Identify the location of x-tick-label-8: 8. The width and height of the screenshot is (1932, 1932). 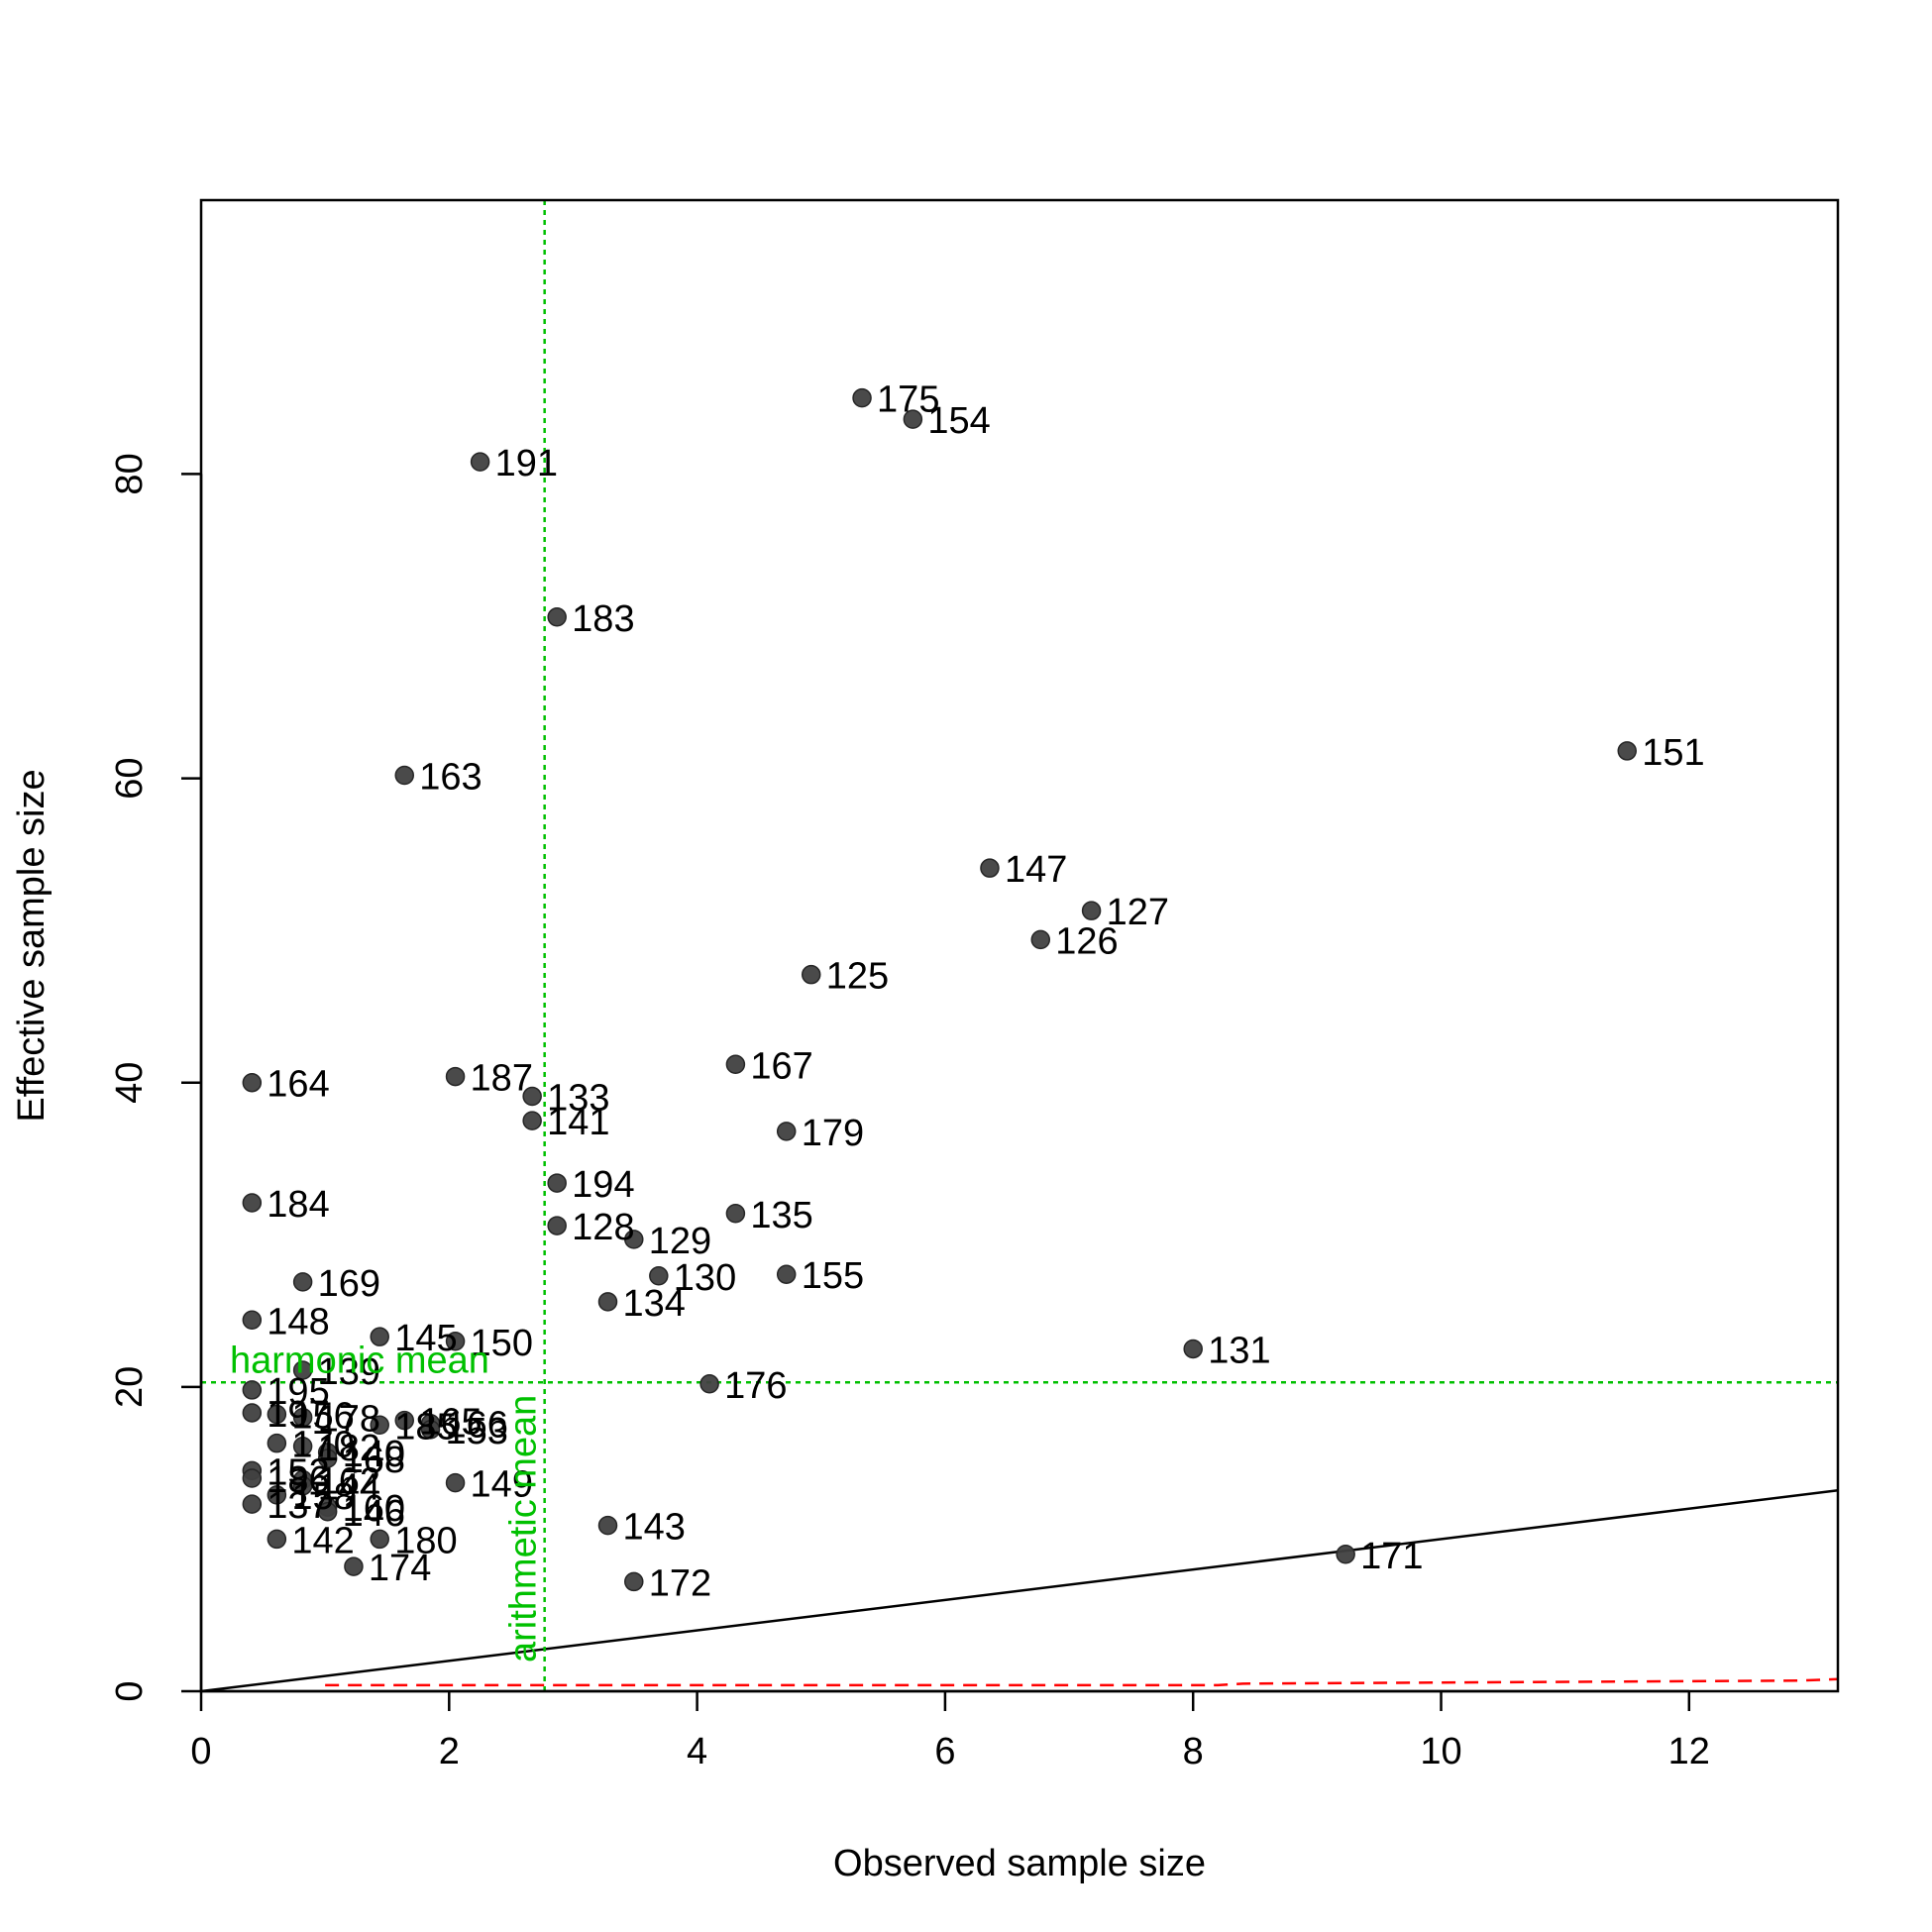
(1194, 1752).